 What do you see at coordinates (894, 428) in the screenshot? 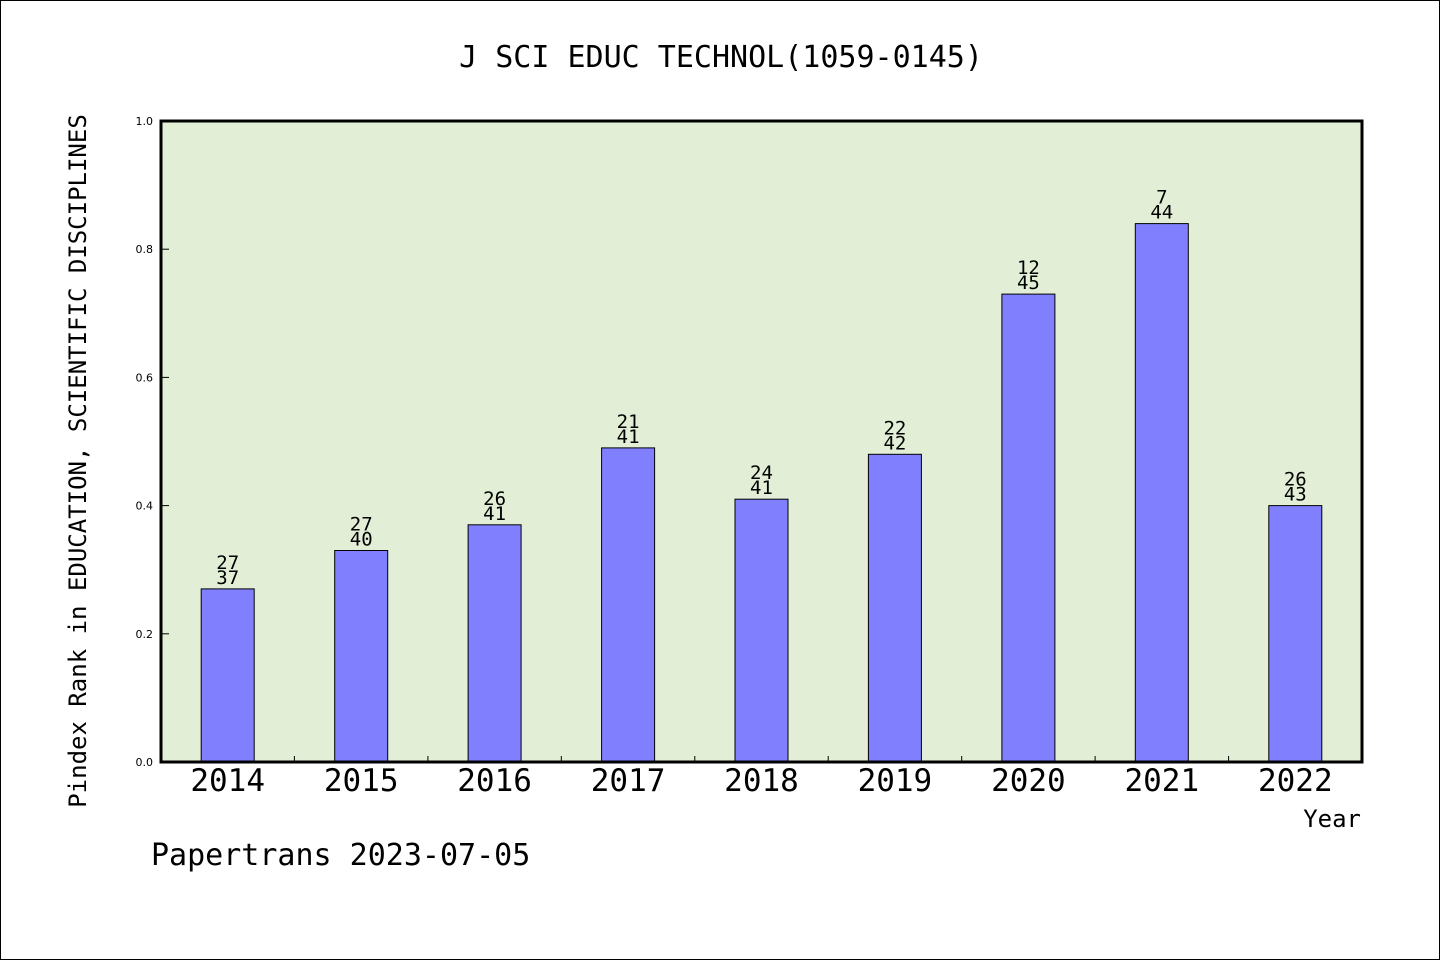
I see `rank-label-2019: 22` at bounding box center [894, 428].